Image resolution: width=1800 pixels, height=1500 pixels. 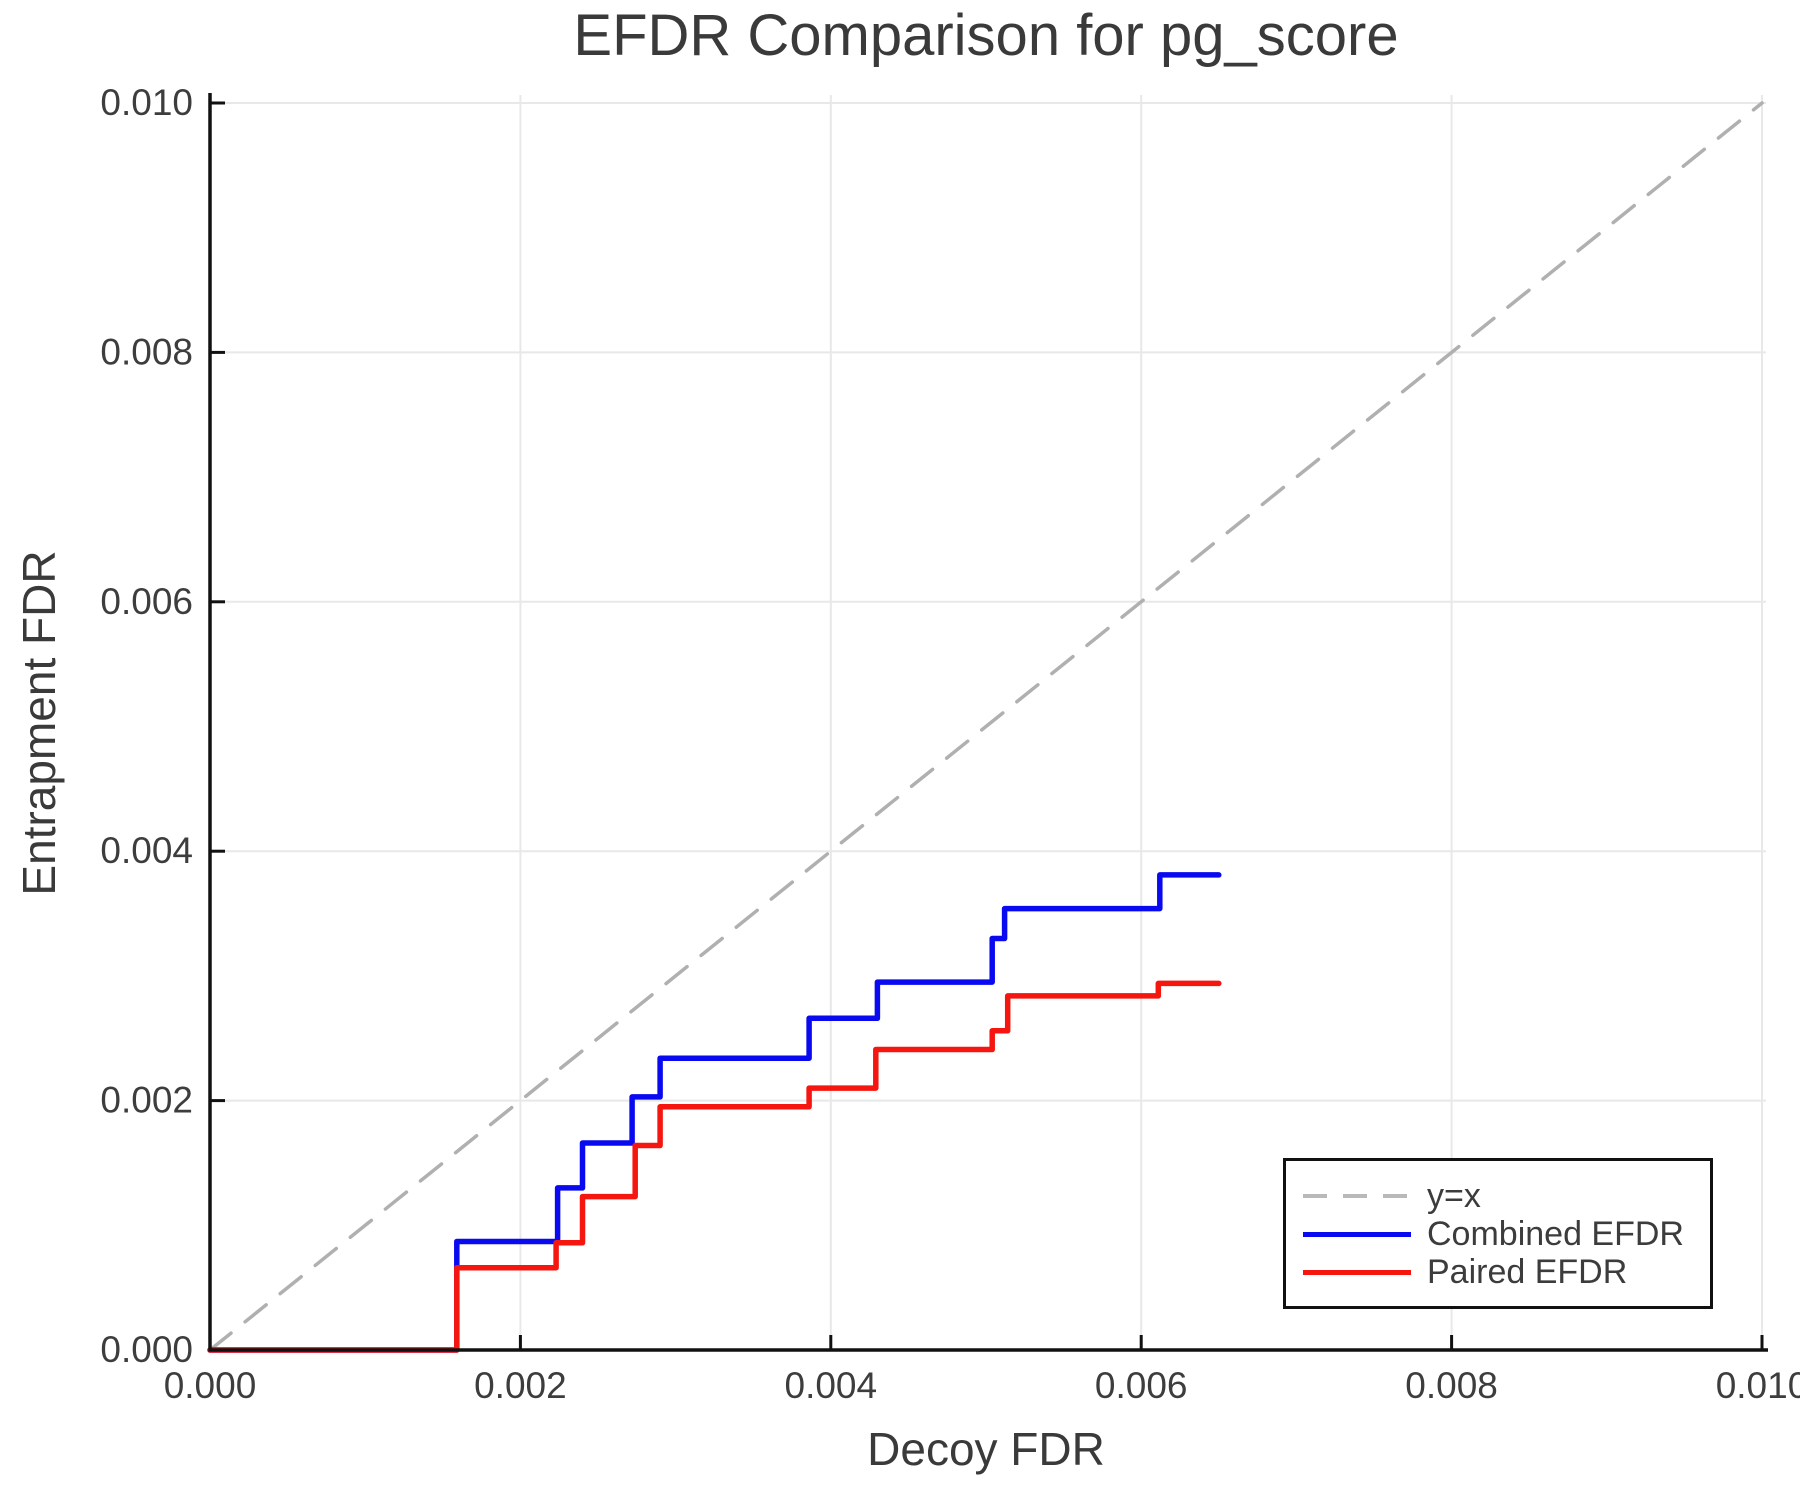 What do you see at coordinates (986, 35) in the screenshot?
I see `chart-title: EFDR Comparison for pg_score` at bounding box center [986, 35].